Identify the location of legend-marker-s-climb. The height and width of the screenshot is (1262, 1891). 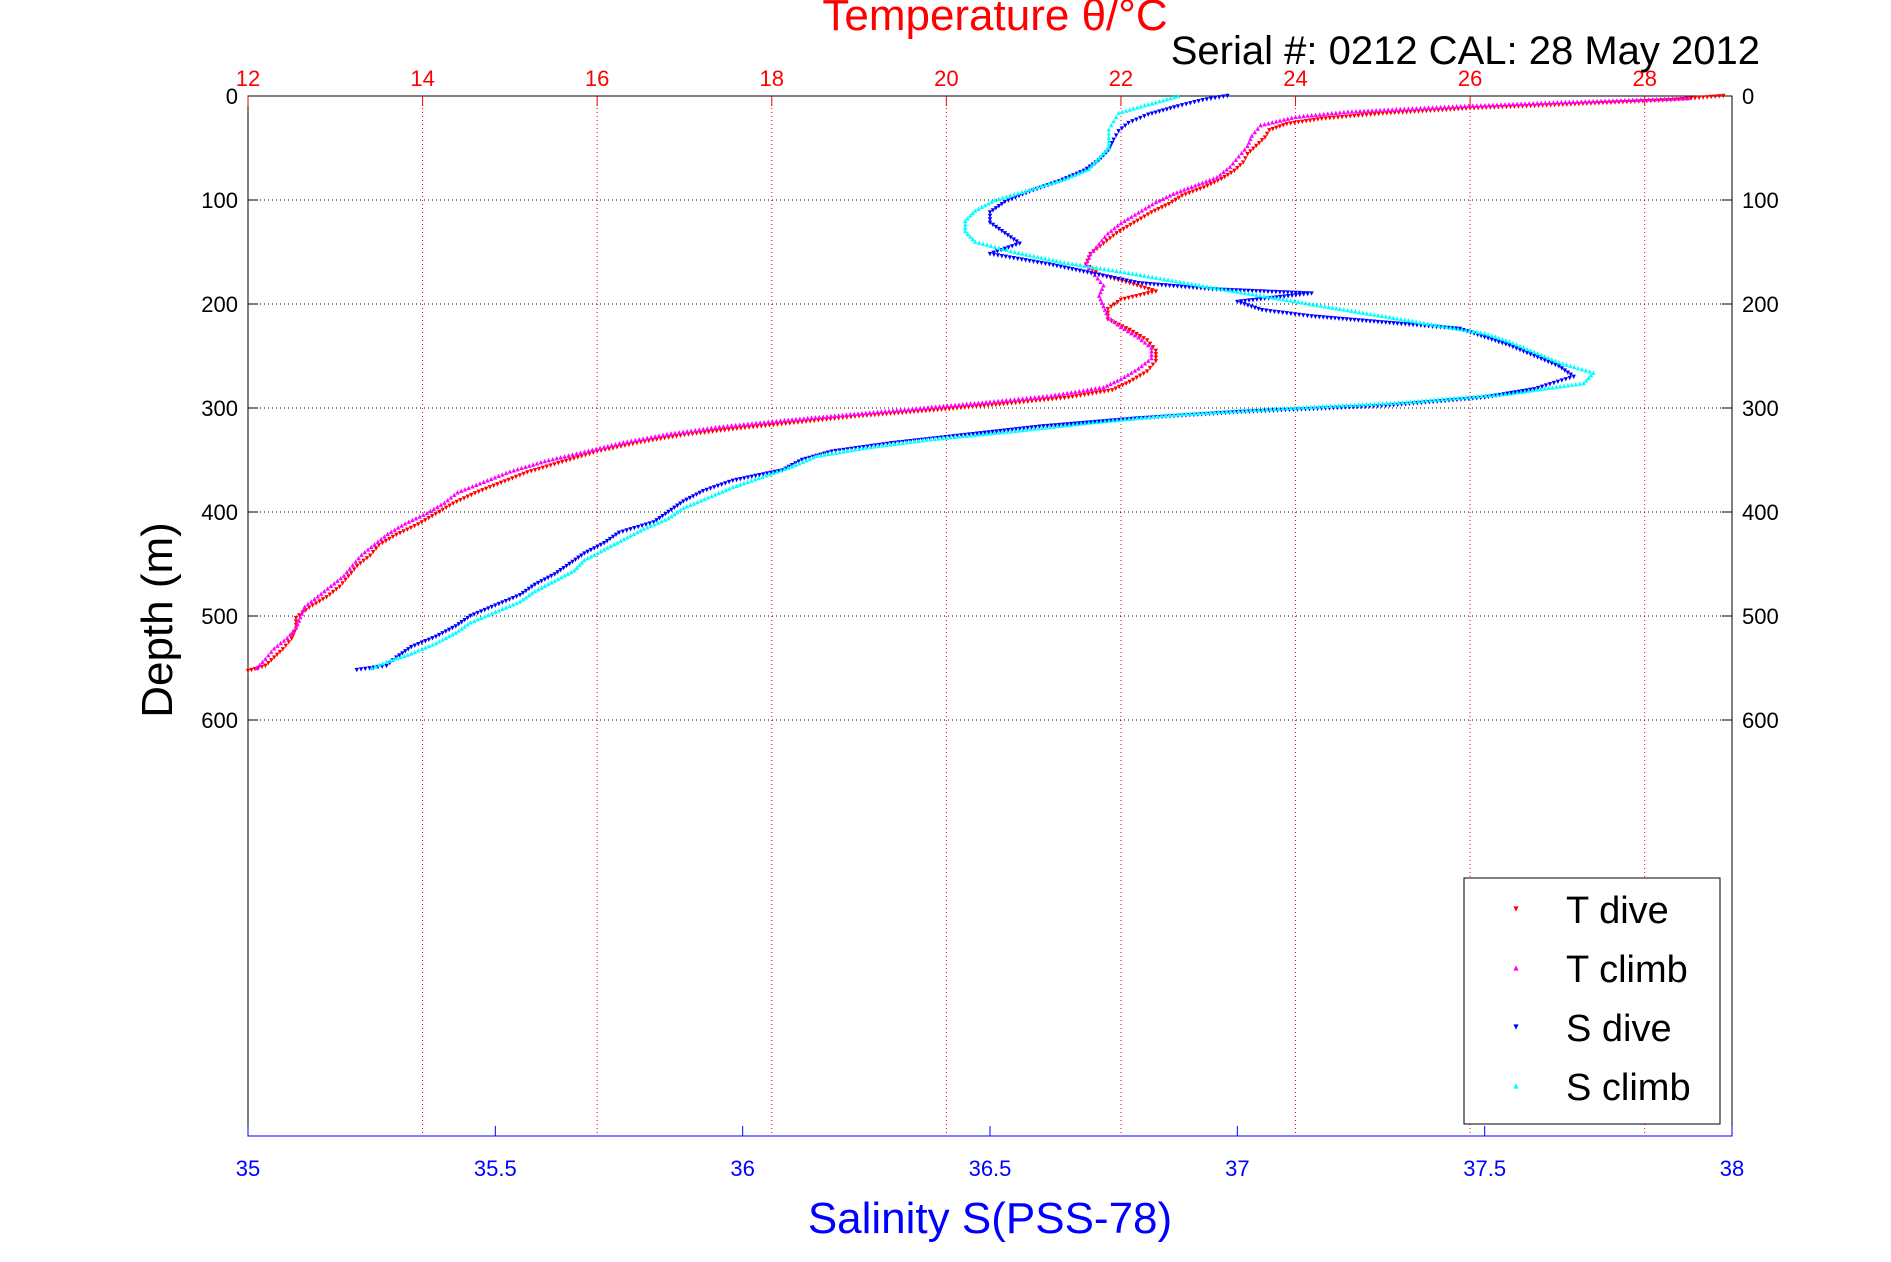
(1516, 1086).